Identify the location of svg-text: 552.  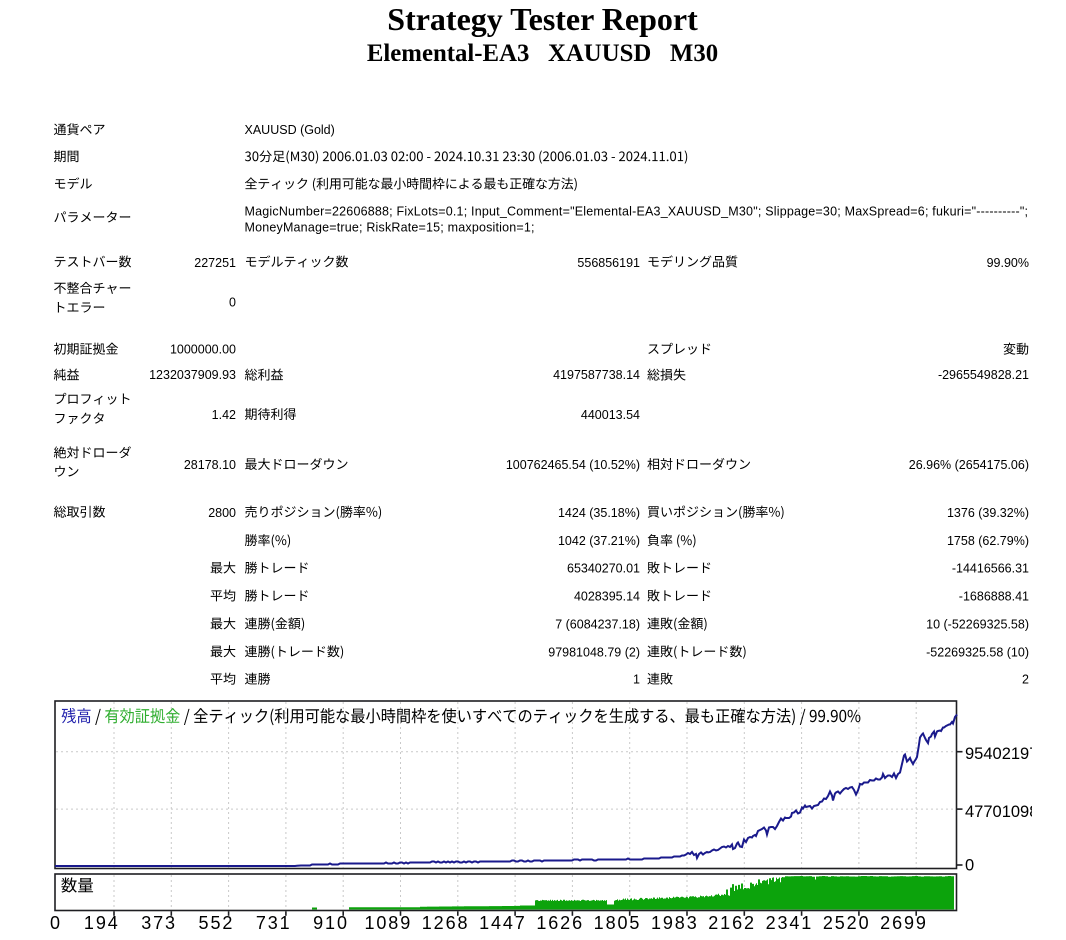
(217, 923).